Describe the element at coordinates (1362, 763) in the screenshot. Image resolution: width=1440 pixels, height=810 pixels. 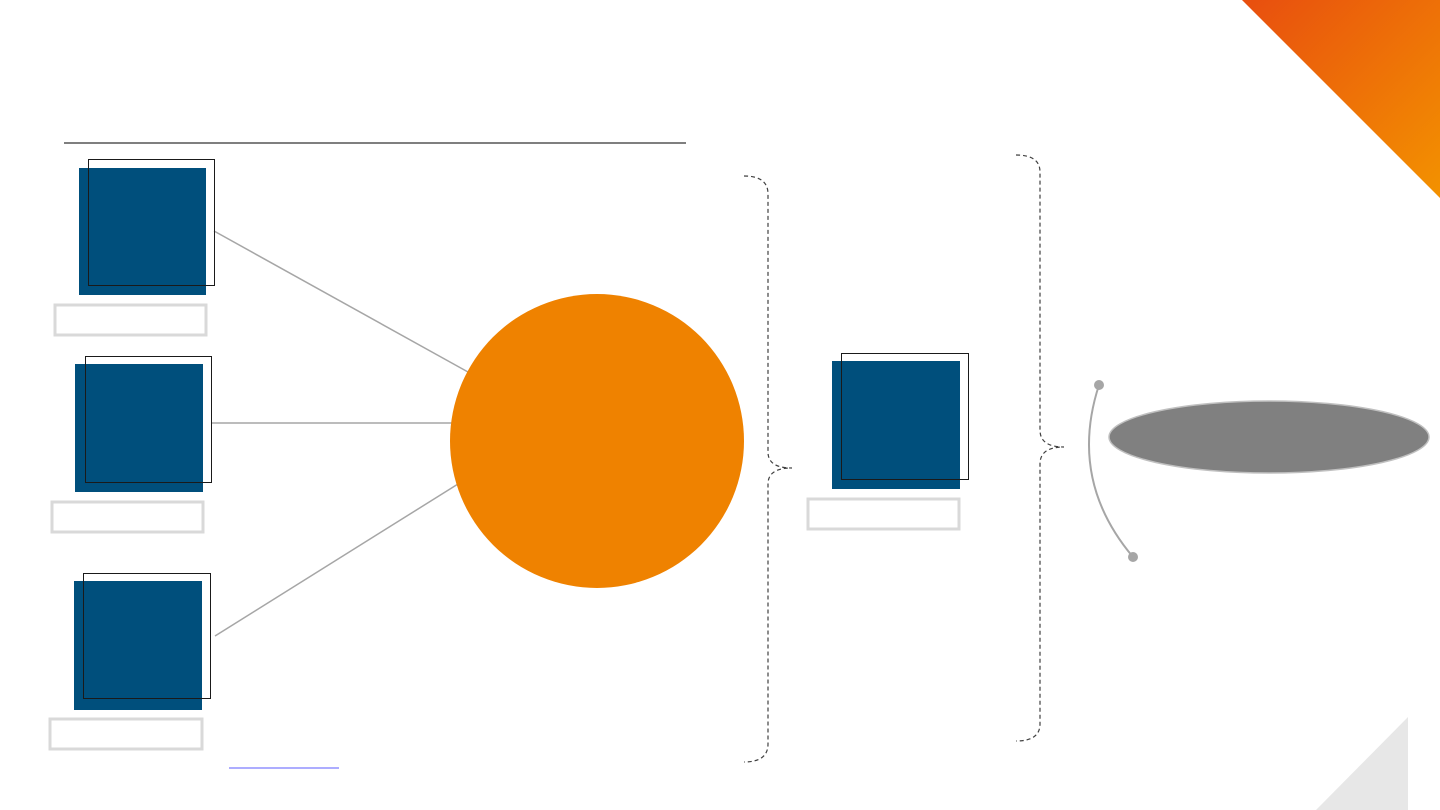
I see `bottom-right-corner-accent` at that location.